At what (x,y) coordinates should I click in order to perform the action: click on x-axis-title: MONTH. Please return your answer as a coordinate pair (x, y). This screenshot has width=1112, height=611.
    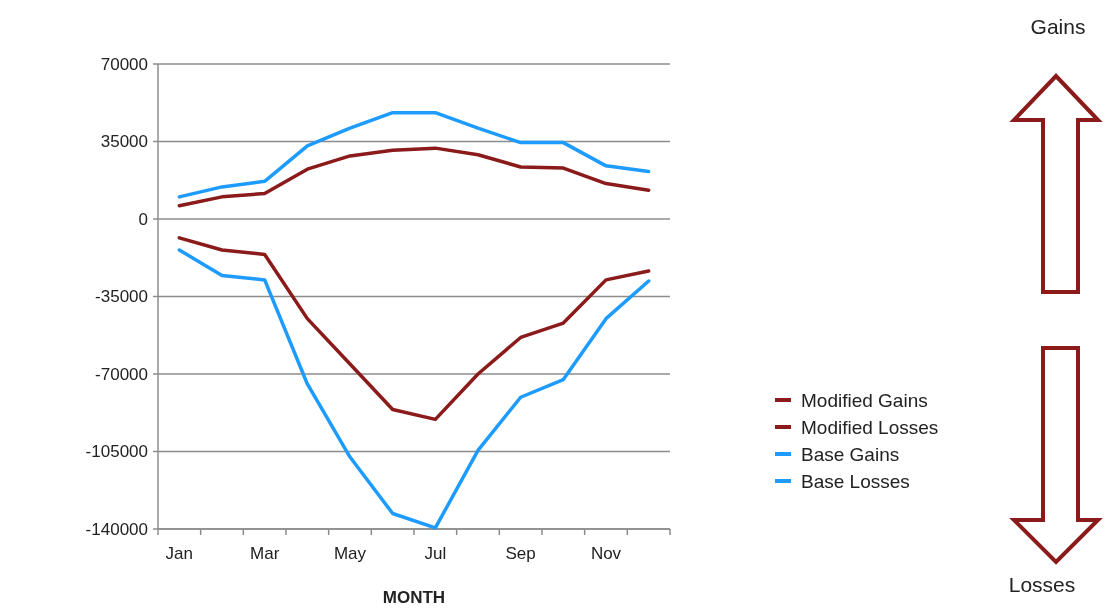
    Looking at the image, I should click on (414, 597).